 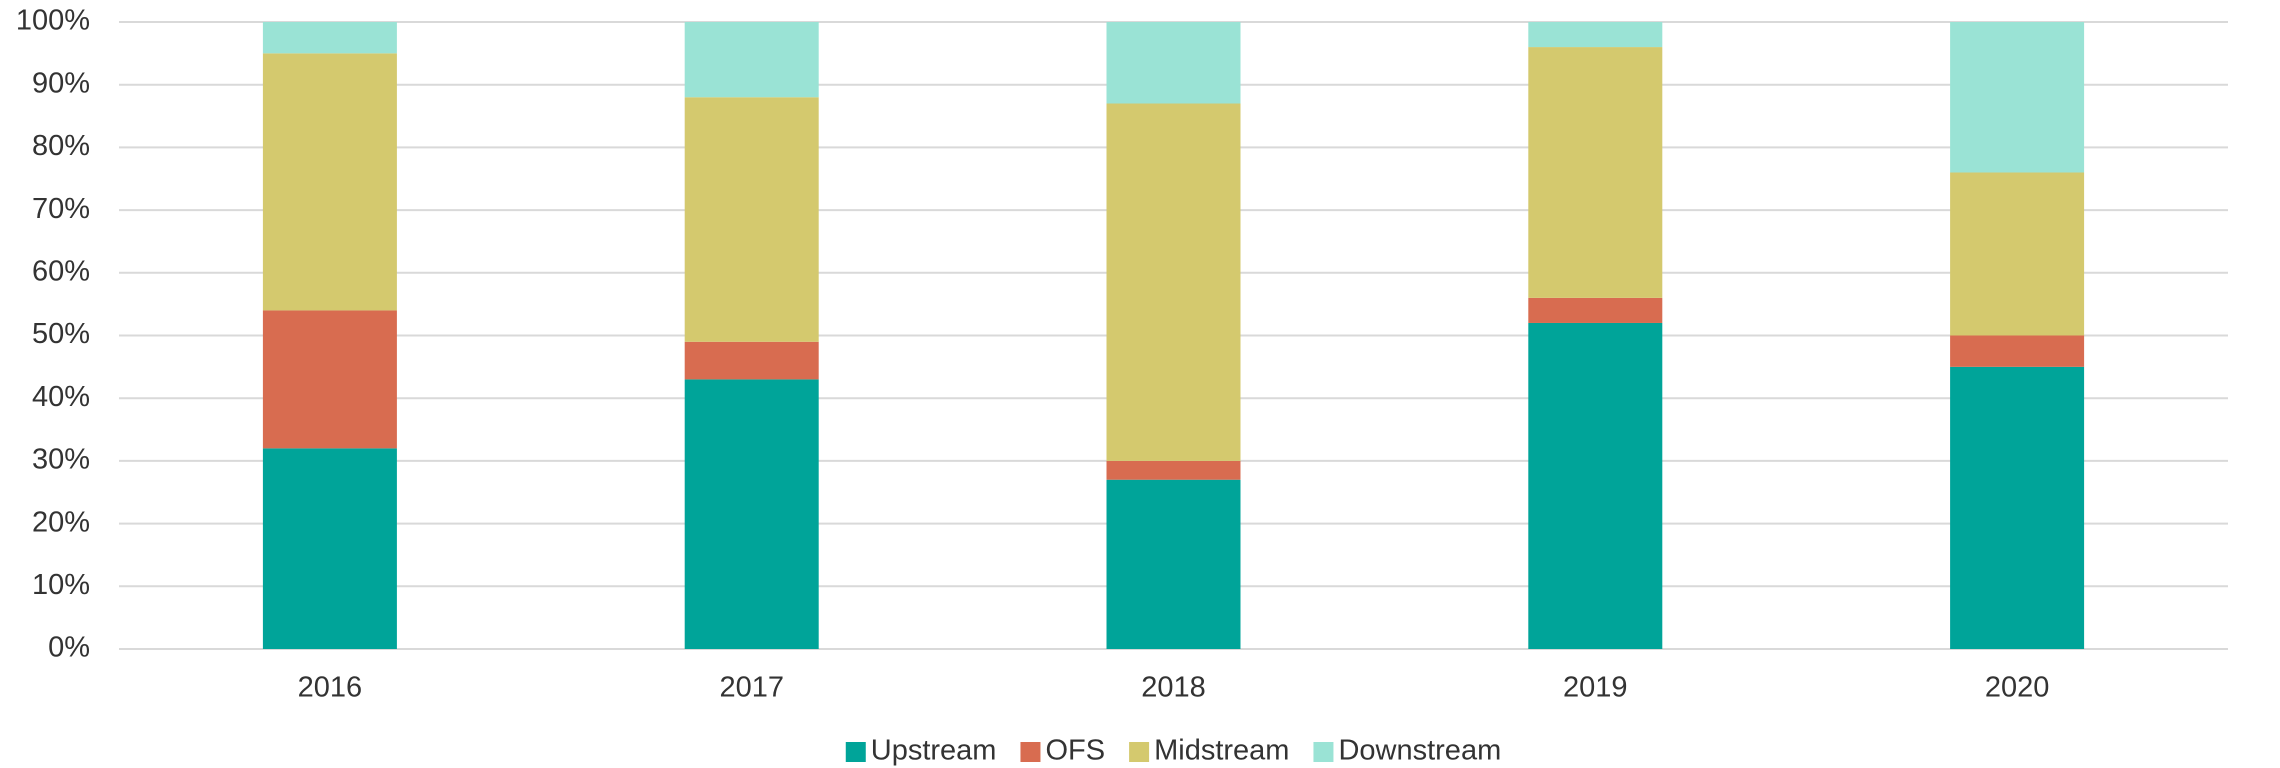 I want to click on legend-label: Midstream, so click(x=1221, y=751).